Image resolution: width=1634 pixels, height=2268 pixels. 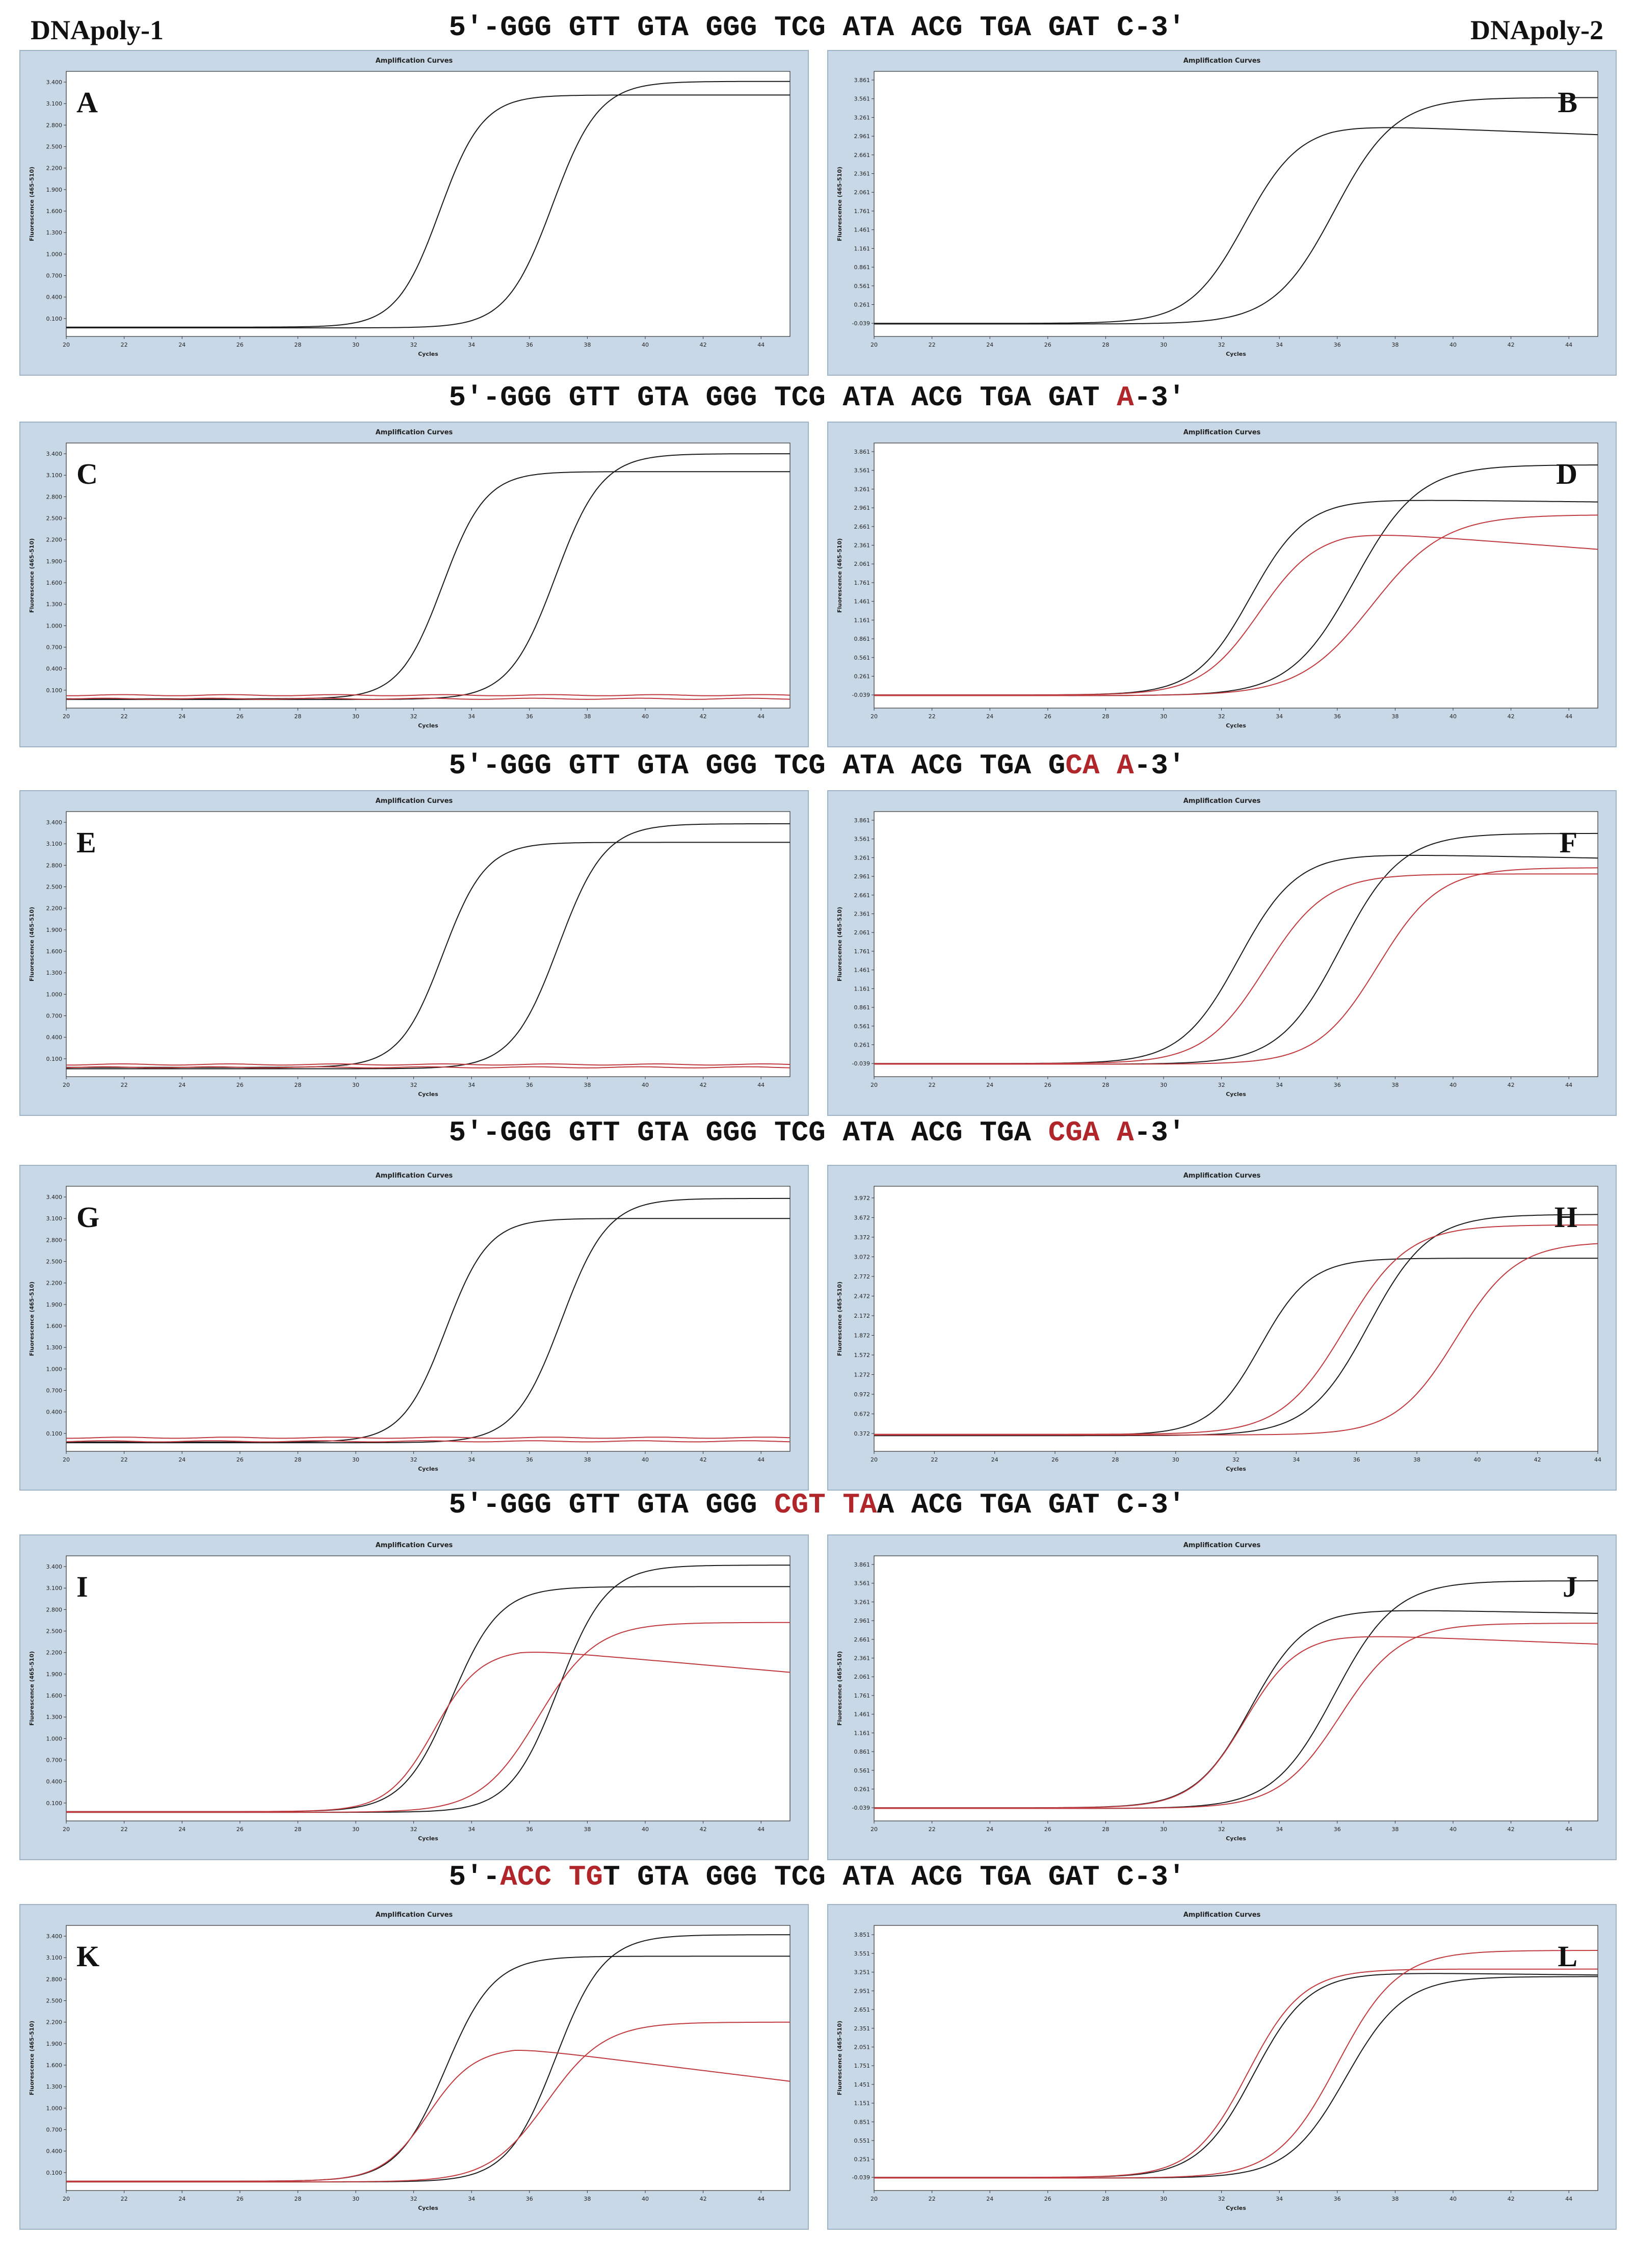 What do you see at coordinates (862, 1335) in the screenshot?
I see `y-tick-label: 1.872` at bounding box center [862, 1335].